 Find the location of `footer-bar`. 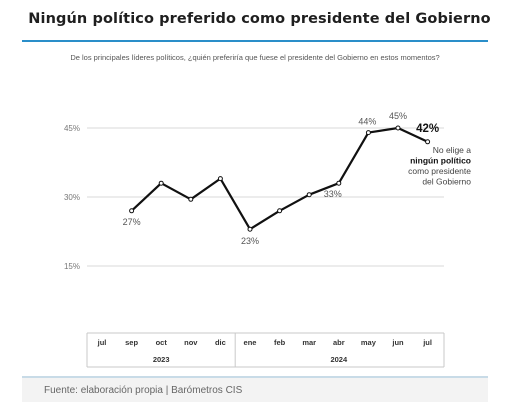

footer-bar is located at coordinates (255, 389).